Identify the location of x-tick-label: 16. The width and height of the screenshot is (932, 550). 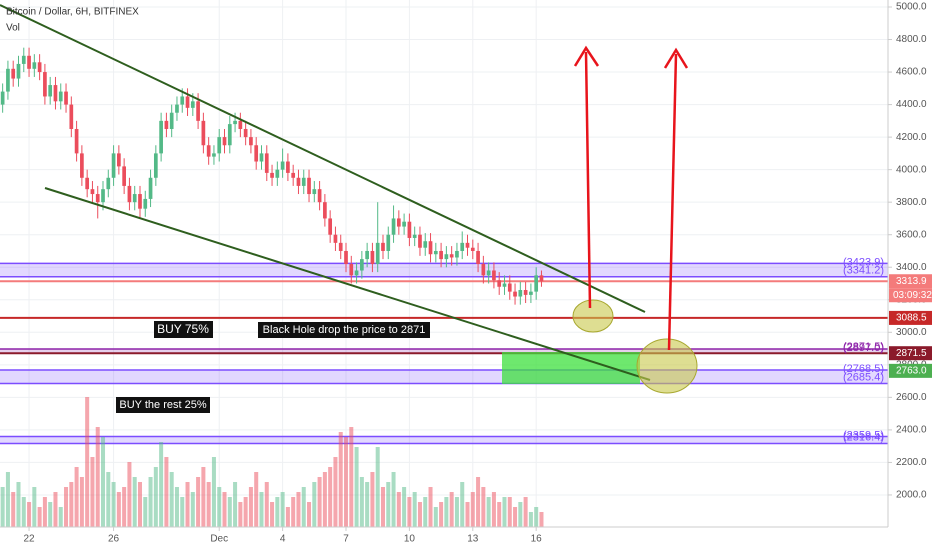
(537, 539).